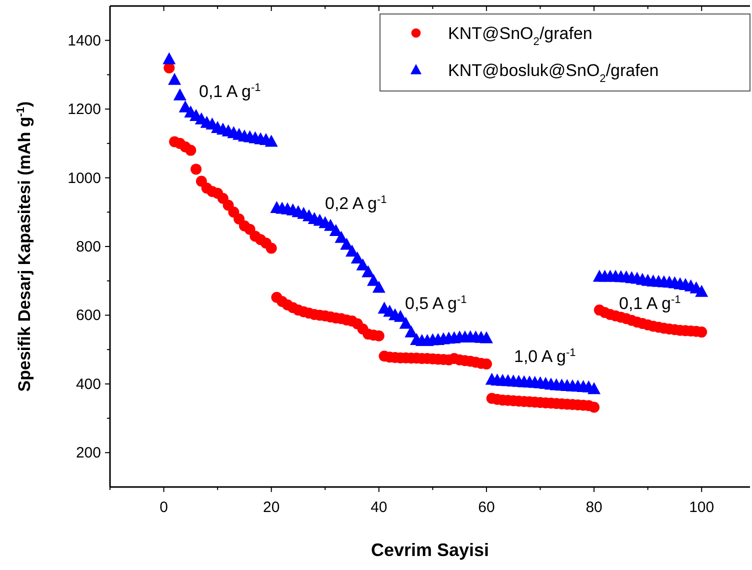 This screenshot has height=570, width=752. What do you see at coordinates (701, 507) in the screenshot?
I see `x-tick-label: 100` at bounding box center [701, 507].